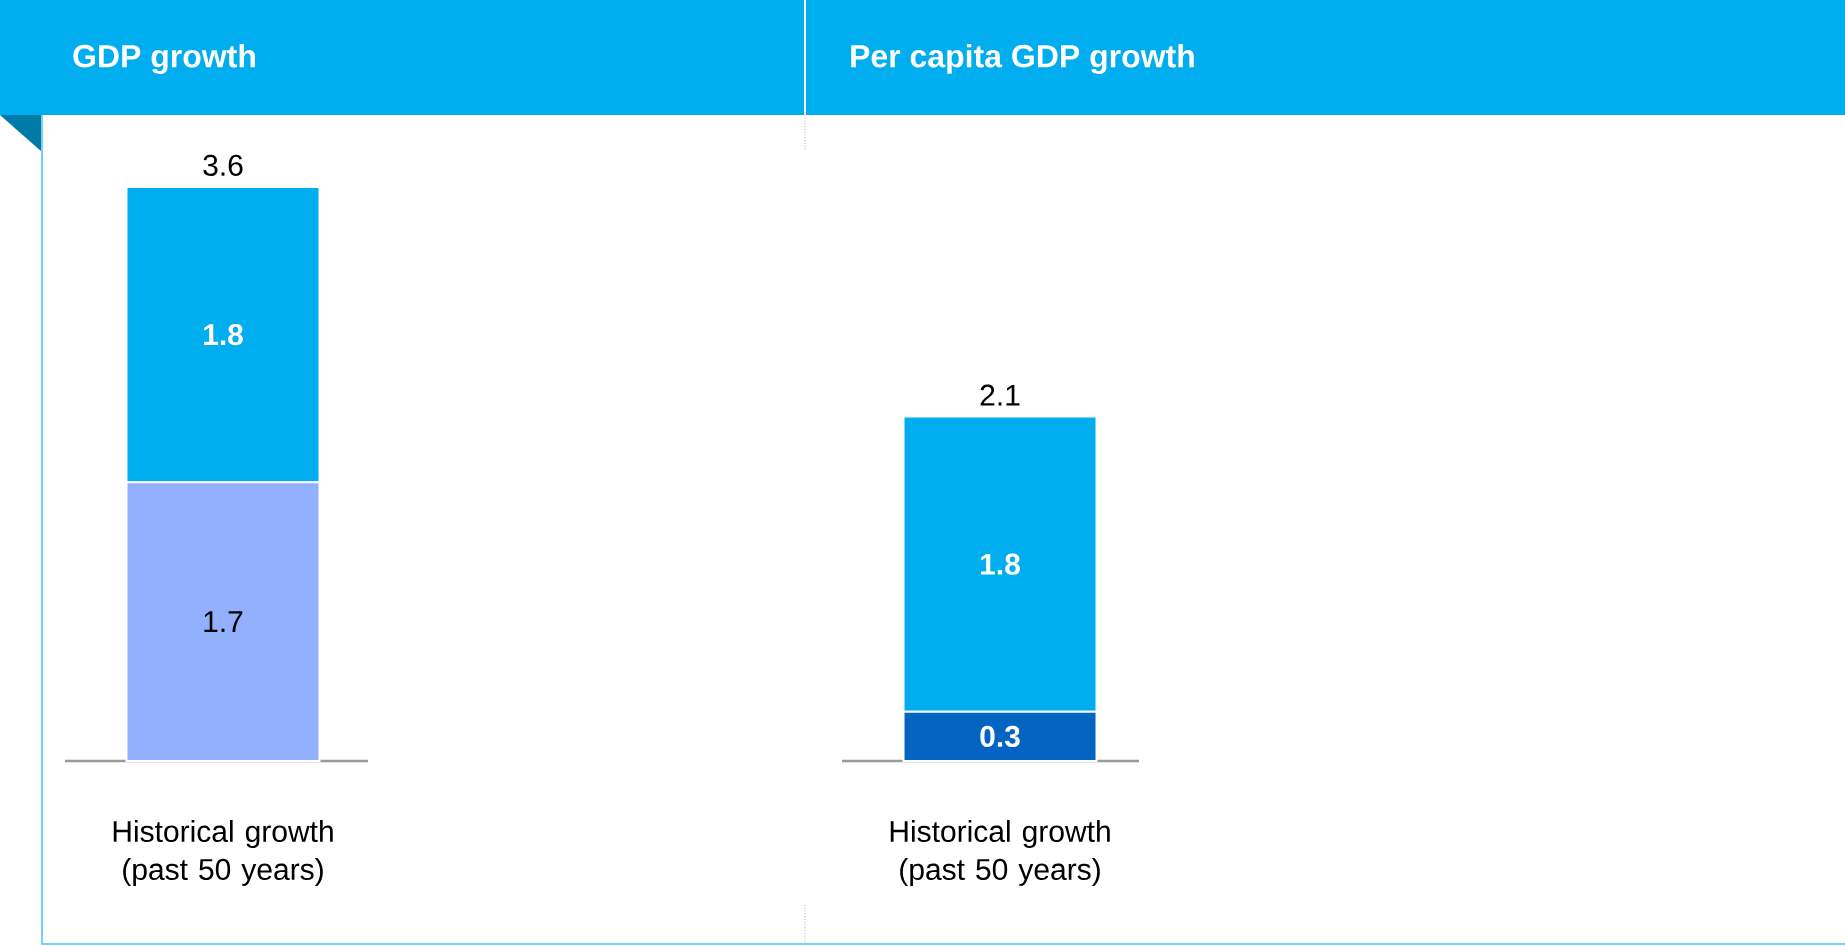 Image resolution: width=1845 pixels, height=947 pixels. Describe the element at coordinates (1022, 59) in the screenshot. I see `chart-title: Per capita GDP growth` at that location.